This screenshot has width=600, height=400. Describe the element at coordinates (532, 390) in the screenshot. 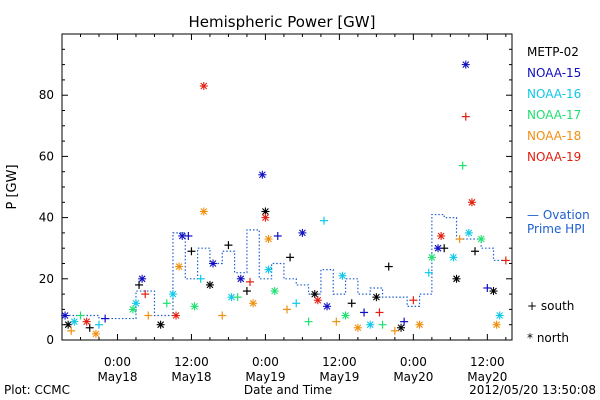

I see `footer-timestamp: 2012/05/20 13:50:08` at that location.